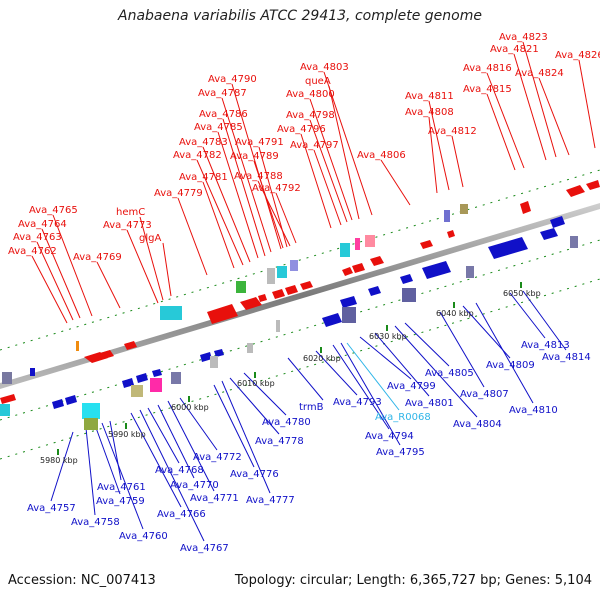 This screenshot has height=600, width=600. What do you see at coordinates (429, 96) in the screenshot?
I see `gene-label: Ava_4811` at bounding box center [429, 96].